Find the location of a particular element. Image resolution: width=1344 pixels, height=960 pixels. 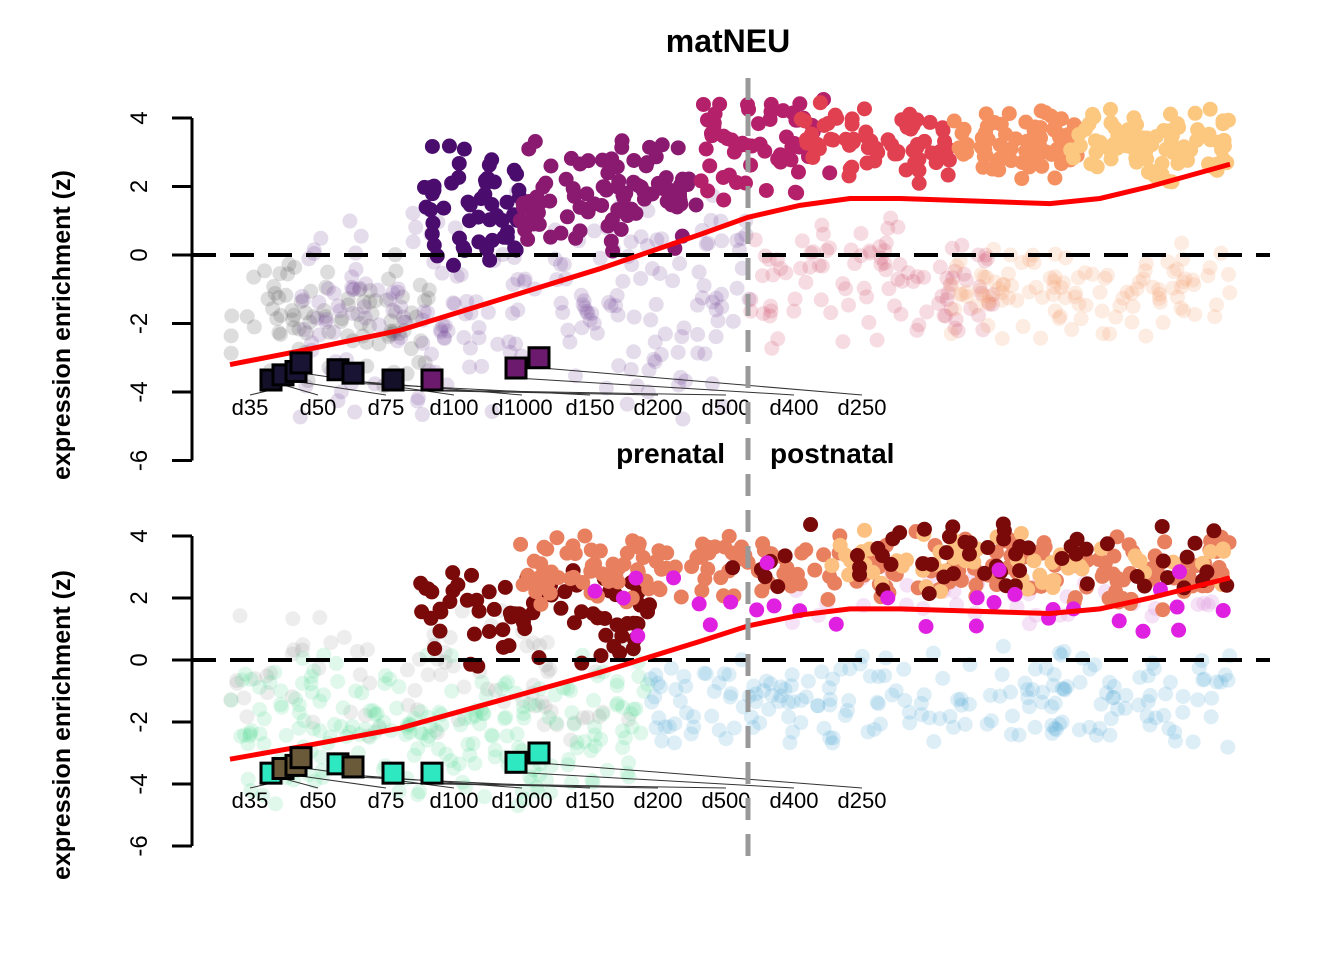

y-tick-label: 4 is located at coordinates (139, 535).